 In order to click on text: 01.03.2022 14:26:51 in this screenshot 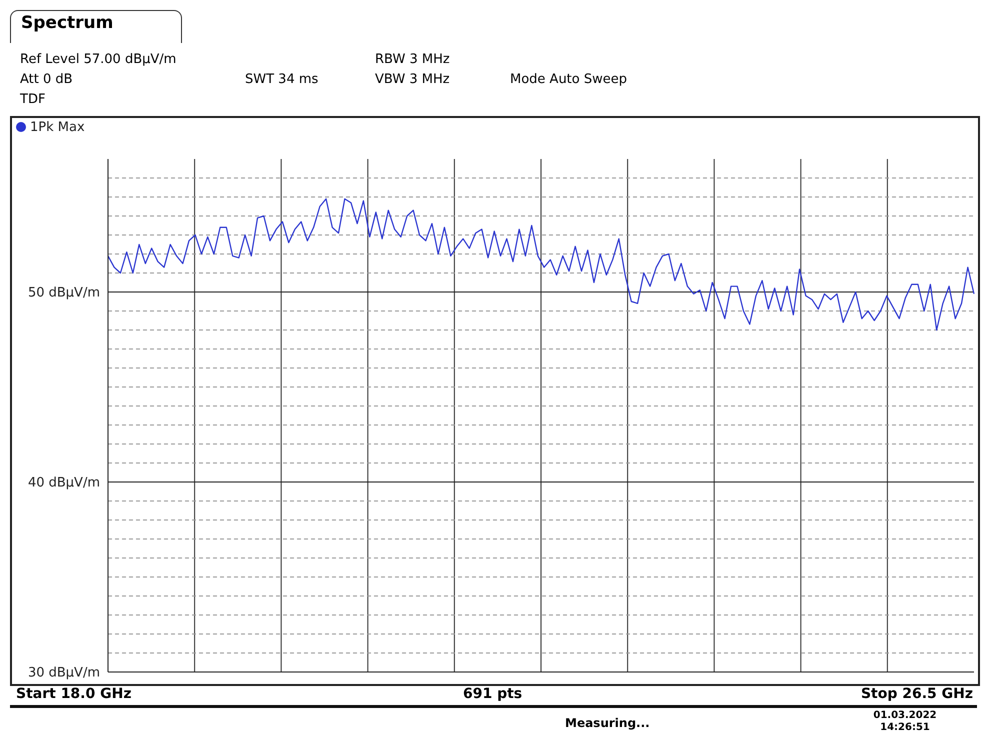, I will do `click(905, 722)`.